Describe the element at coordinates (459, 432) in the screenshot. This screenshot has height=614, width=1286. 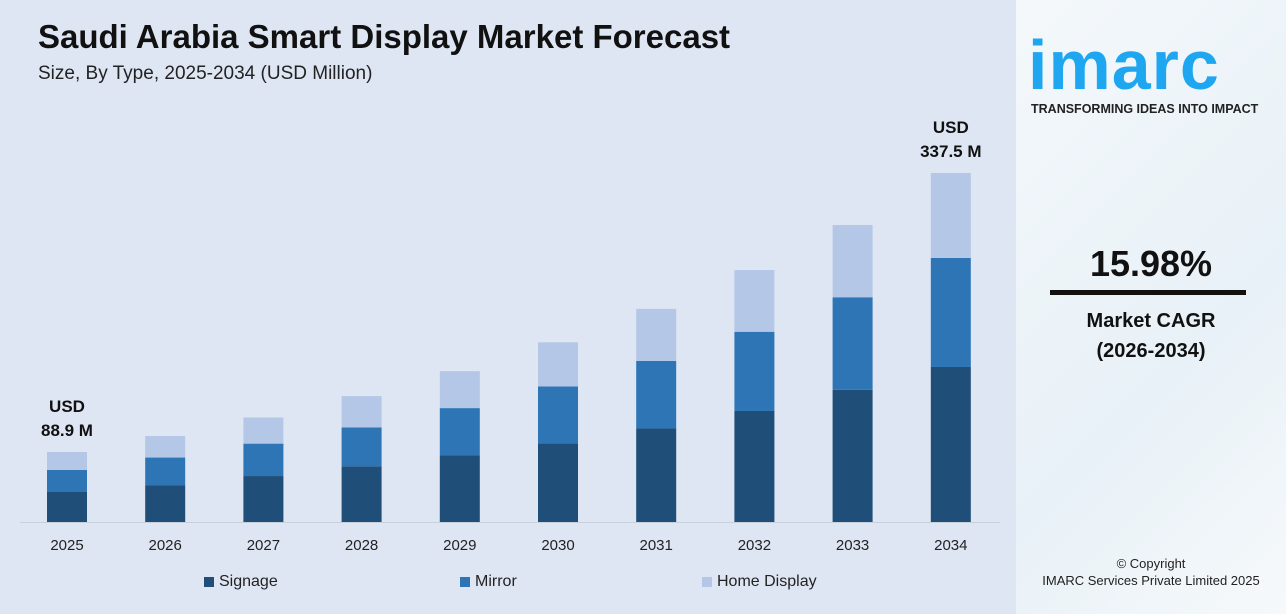
I see `bar-mirror-2029` at that location.